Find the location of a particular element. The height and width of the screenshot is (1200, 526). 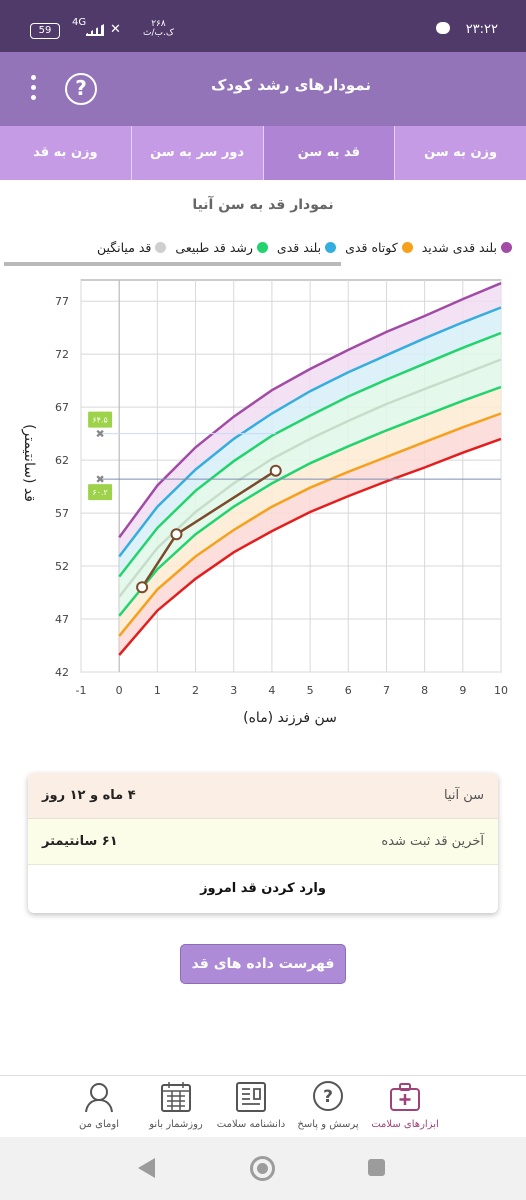

y-tick-label: 42 is located at coordinates (62, 672).